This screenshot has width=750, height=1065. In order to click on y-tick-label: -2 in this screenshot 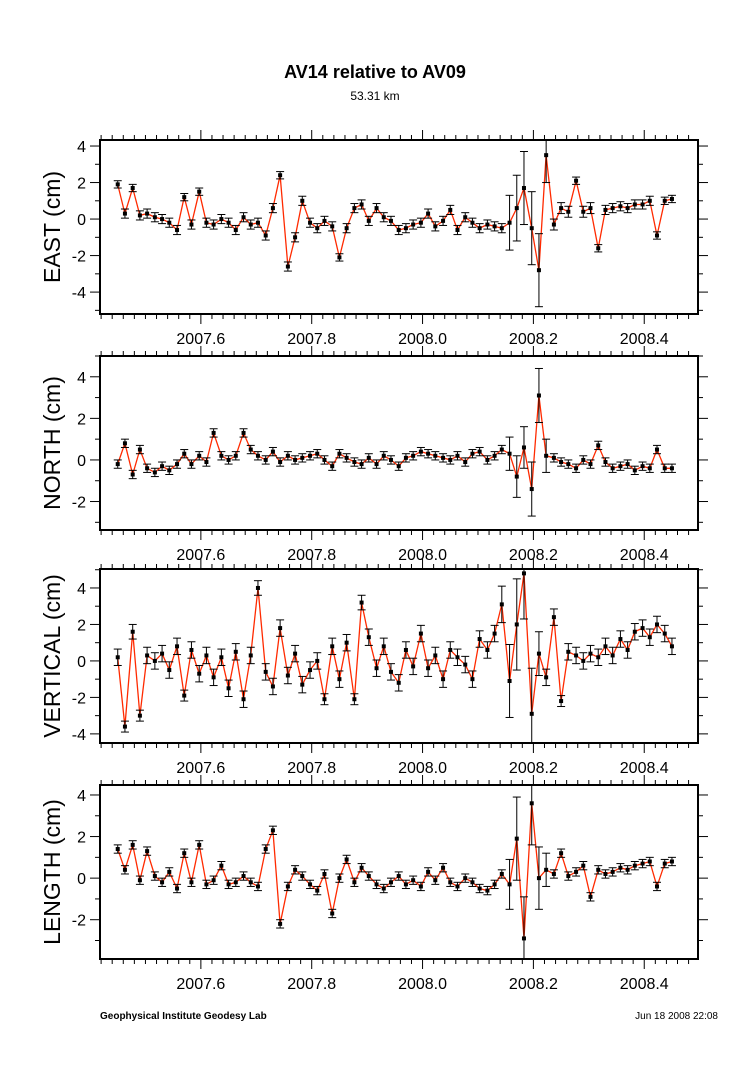, I will do `click(79, 698)`.